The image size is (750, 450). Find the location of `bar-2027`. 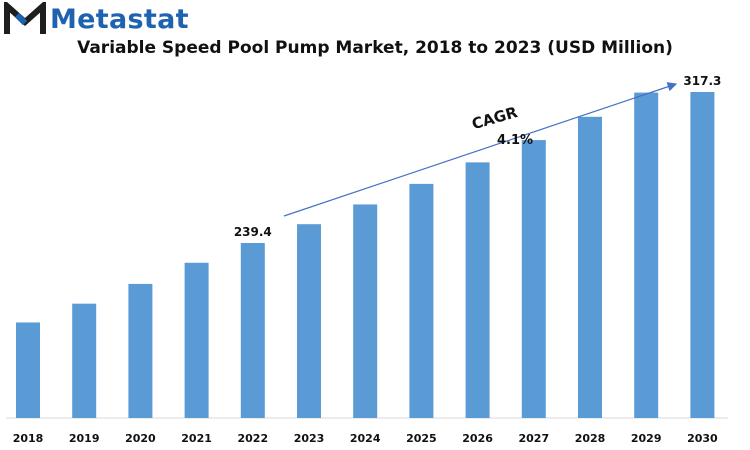

bar-2027 is located at coordinates (533, 279).